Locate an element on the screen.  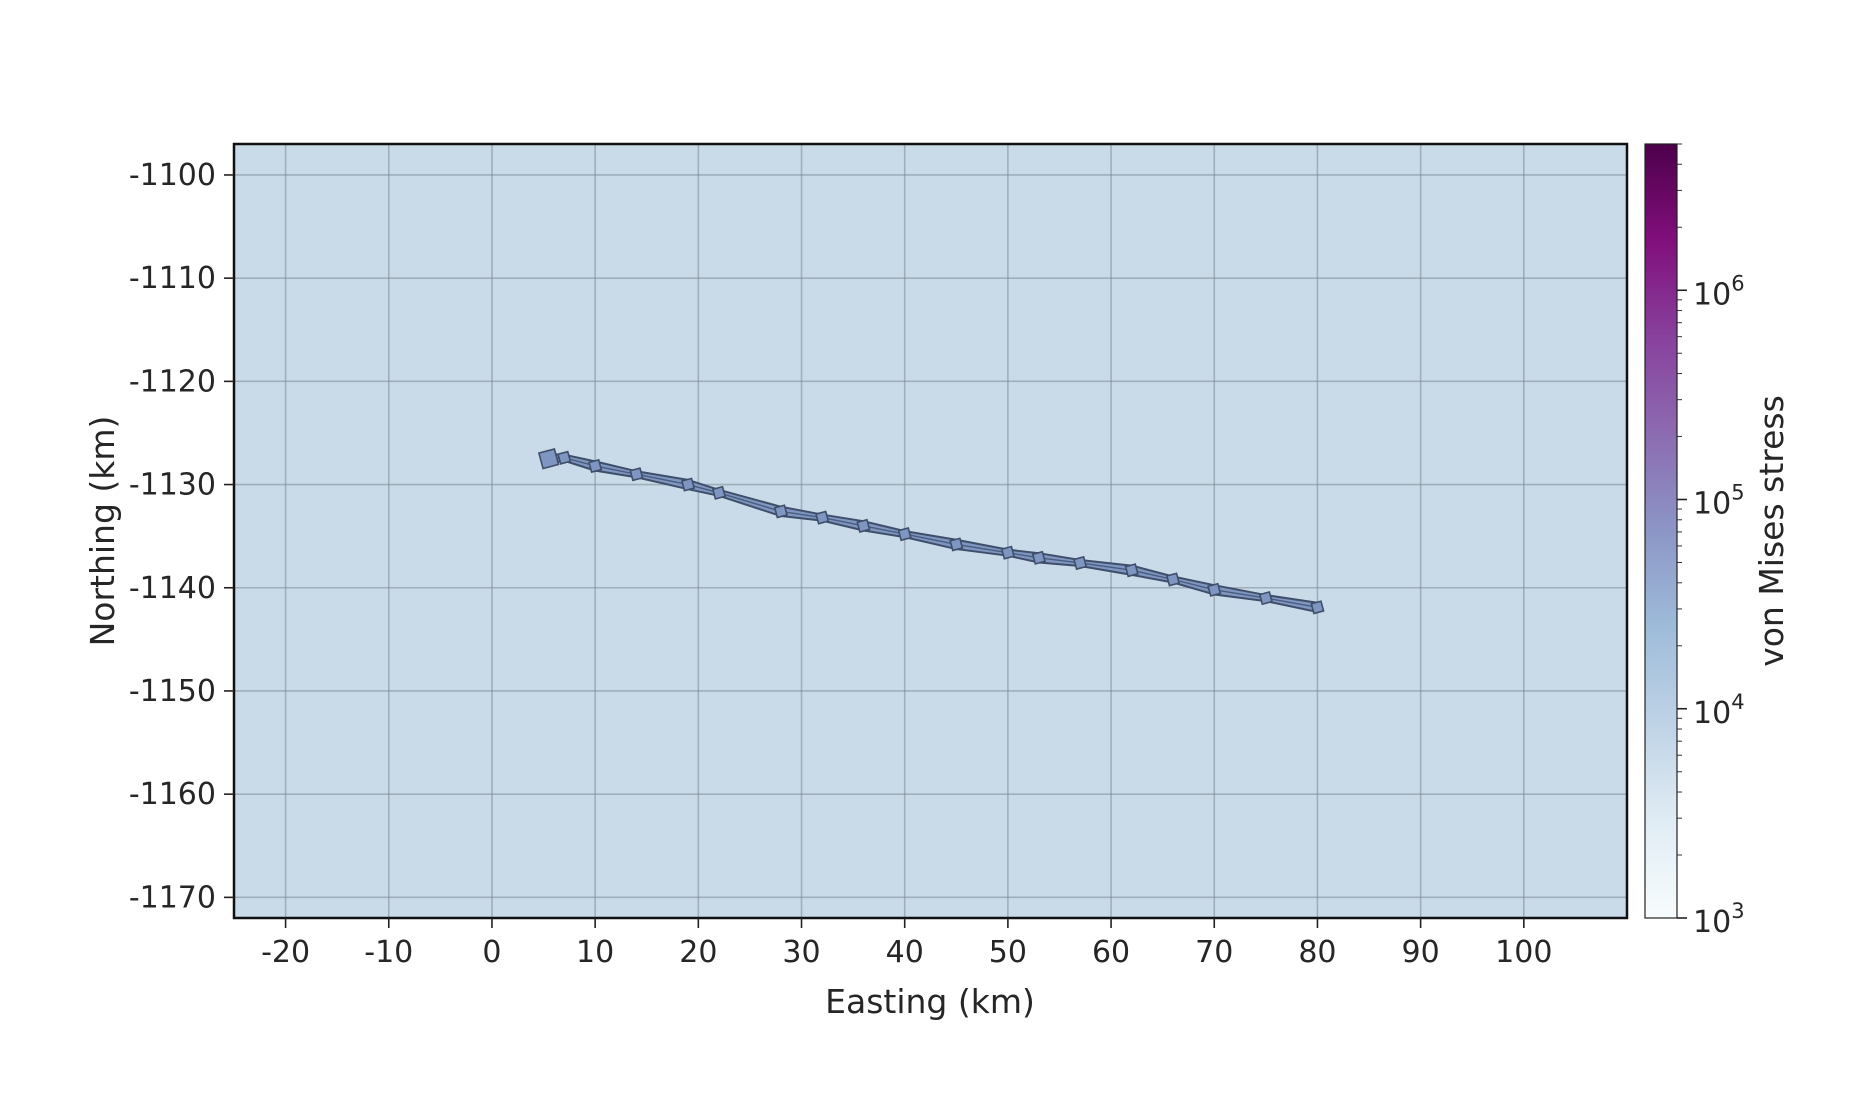
y-tick-label: -1110 is located at coordinates (172, 278).